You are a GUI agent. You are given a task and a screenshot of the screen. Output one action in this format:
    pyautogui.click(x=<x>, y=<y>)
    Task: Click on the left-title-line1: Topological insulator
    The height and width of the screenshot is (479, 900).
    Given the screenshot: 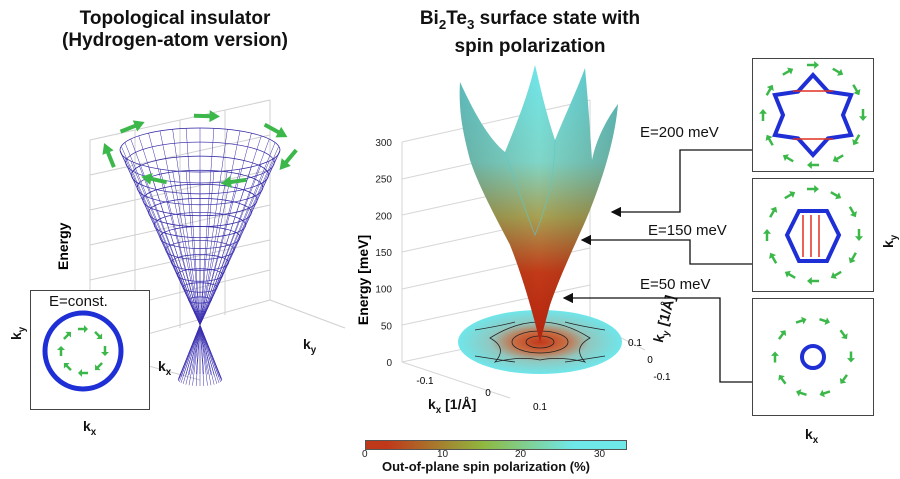 What is the action you would take?
    pyautogui.click(x=175, y=18)
    